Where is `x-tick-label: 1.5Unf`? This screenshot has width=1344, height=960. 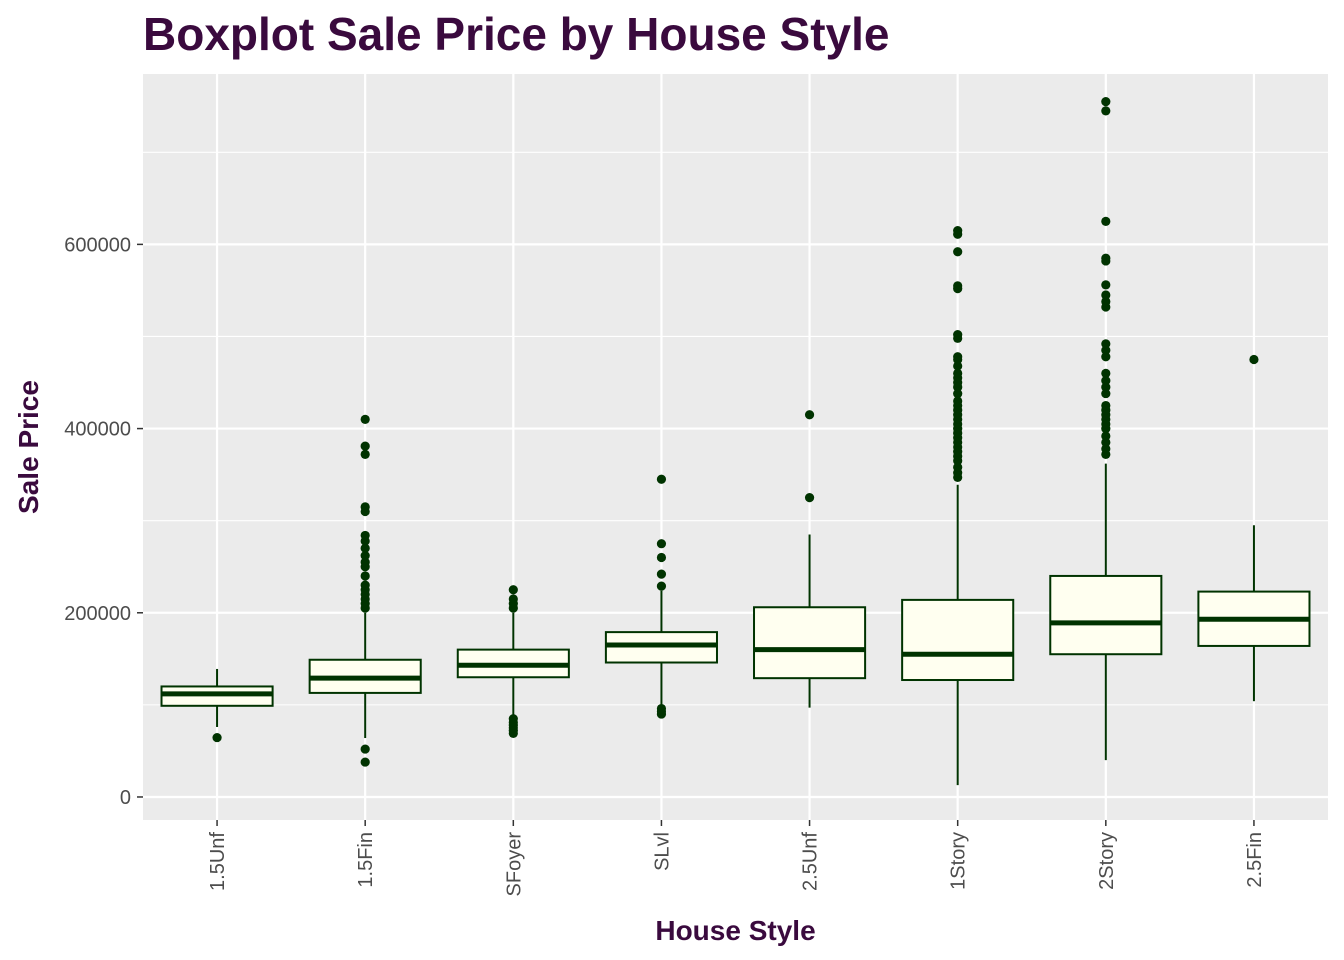 x-tick-label: 1.5Unf is located at coordinates (218, 861).